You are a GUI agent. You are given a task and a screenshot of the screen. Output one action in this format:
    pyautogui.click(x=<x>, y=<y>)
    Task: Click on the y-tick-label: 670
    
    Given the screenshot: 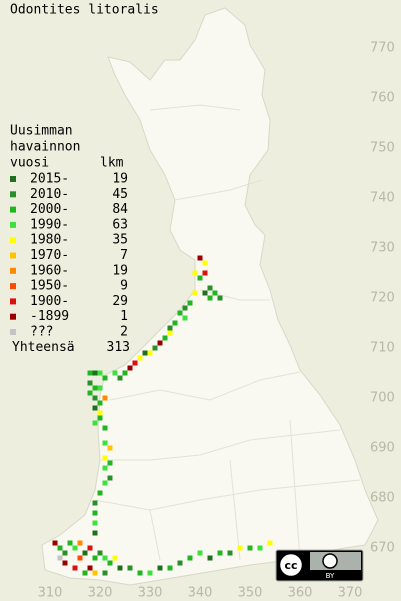 What is the action you would take?
    pyautogui.click(x=382, y=548)
    